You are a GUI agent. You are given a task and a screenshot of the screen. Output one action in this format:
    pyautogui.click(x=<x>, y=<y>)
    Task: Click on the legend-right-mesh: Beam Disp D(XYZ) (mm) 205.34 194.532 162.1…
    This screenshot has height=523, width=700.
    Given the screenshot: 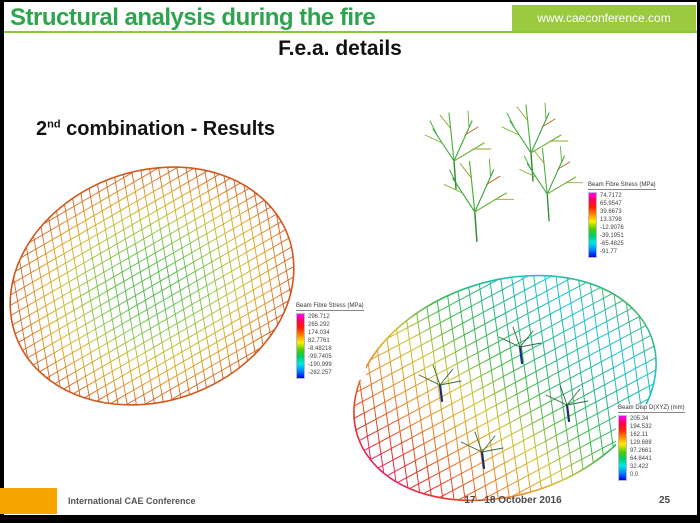 What is the action you would take?
    pyautogui.click(x=651, y=443)
    